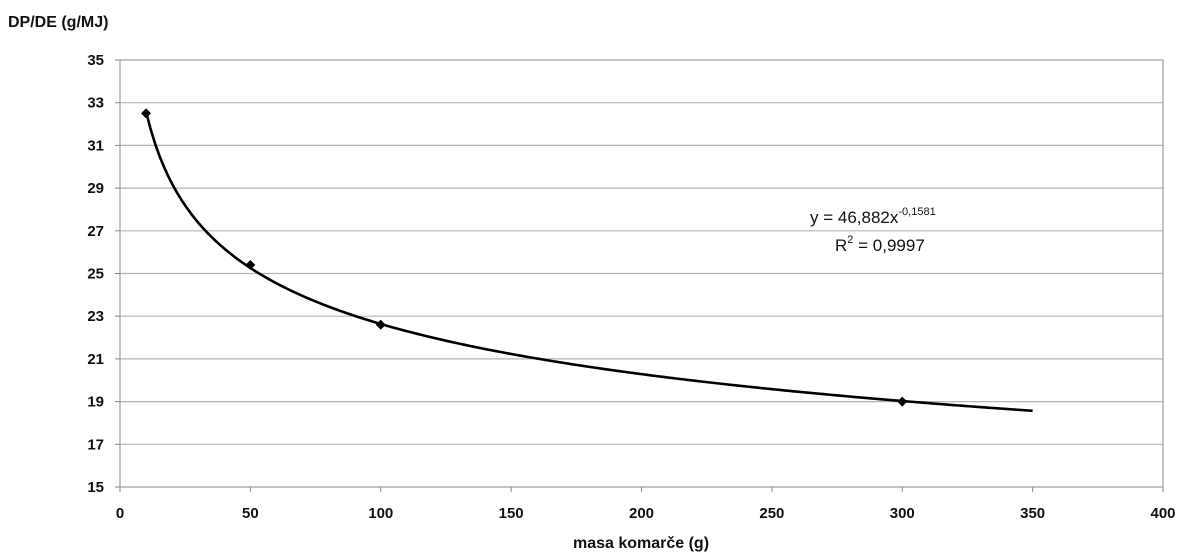 The height and width of the screenshot is (556, 1183). I want to click on trendline-equation: y = 46,882x-0,1581, so click(873, 216).